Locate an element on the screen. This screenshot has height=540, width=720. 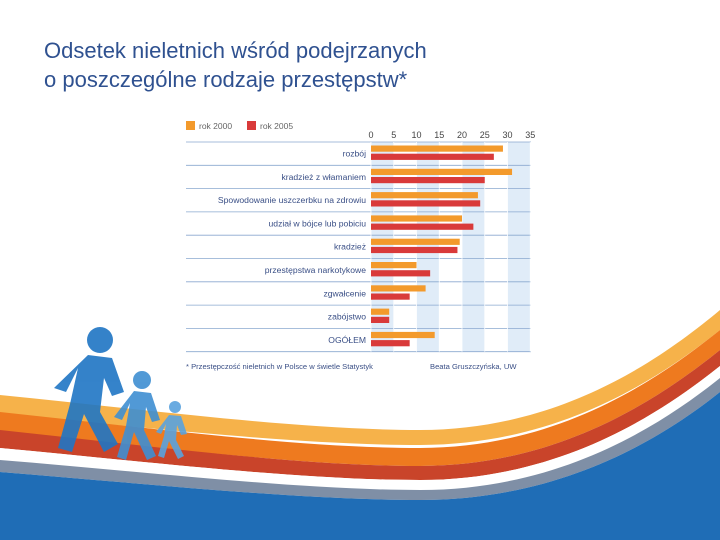
category-label: zgwałcenie is located at coordinates (344, 293).